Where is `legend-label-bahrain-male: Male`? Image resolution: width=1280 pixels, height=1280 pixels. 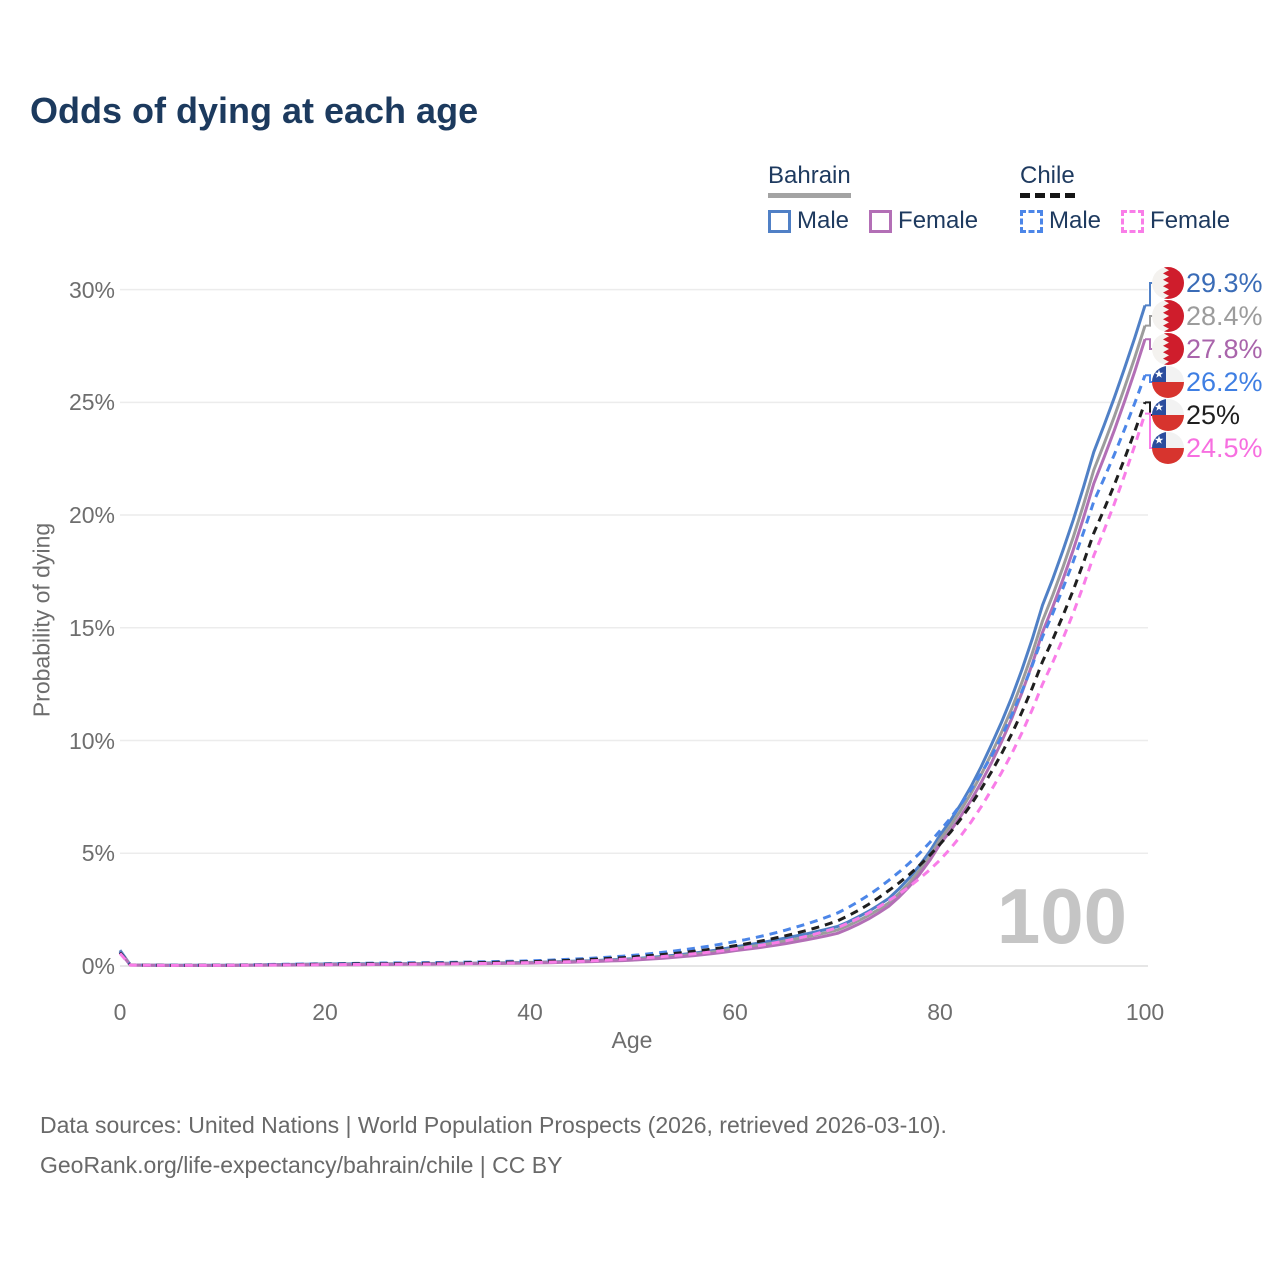
legend-label-bahrain-male: Male is located at coordinates (823, 220).